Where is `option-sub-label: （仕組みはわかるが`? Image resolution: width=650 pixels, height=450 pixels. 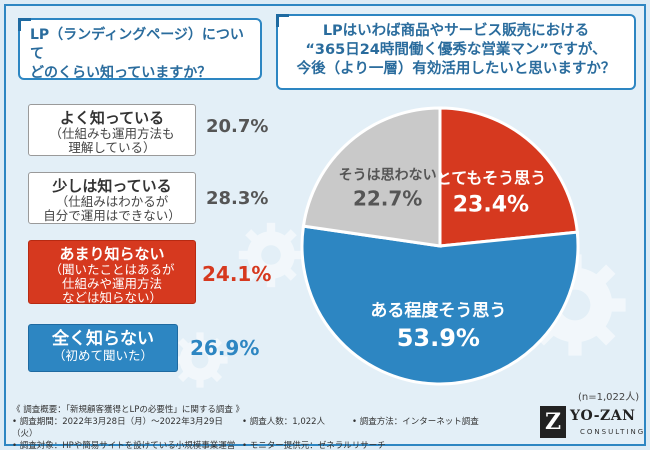
option-sub-label: （仕組みはわかるが is located at coordinates (112, 201).